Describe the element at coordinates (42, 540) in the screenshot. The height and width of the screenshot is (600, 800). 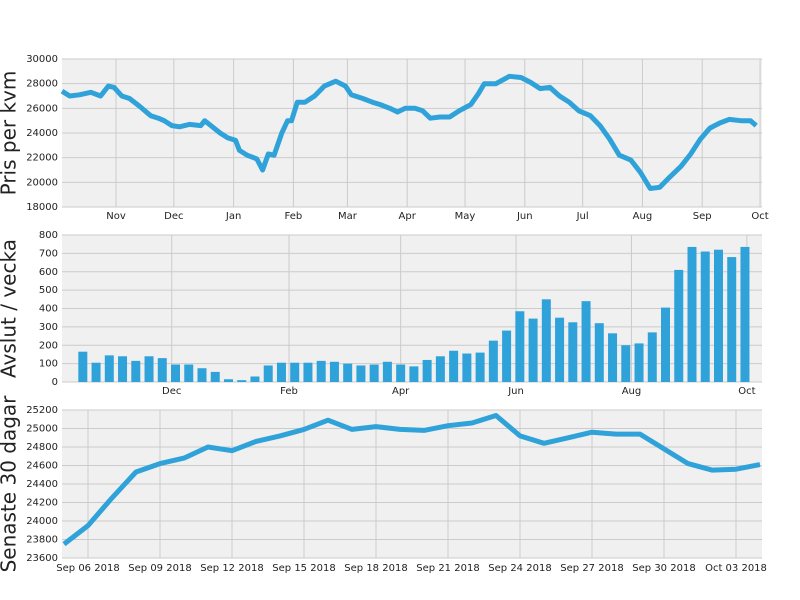
I see `y-tick-label: 23800` at that location.